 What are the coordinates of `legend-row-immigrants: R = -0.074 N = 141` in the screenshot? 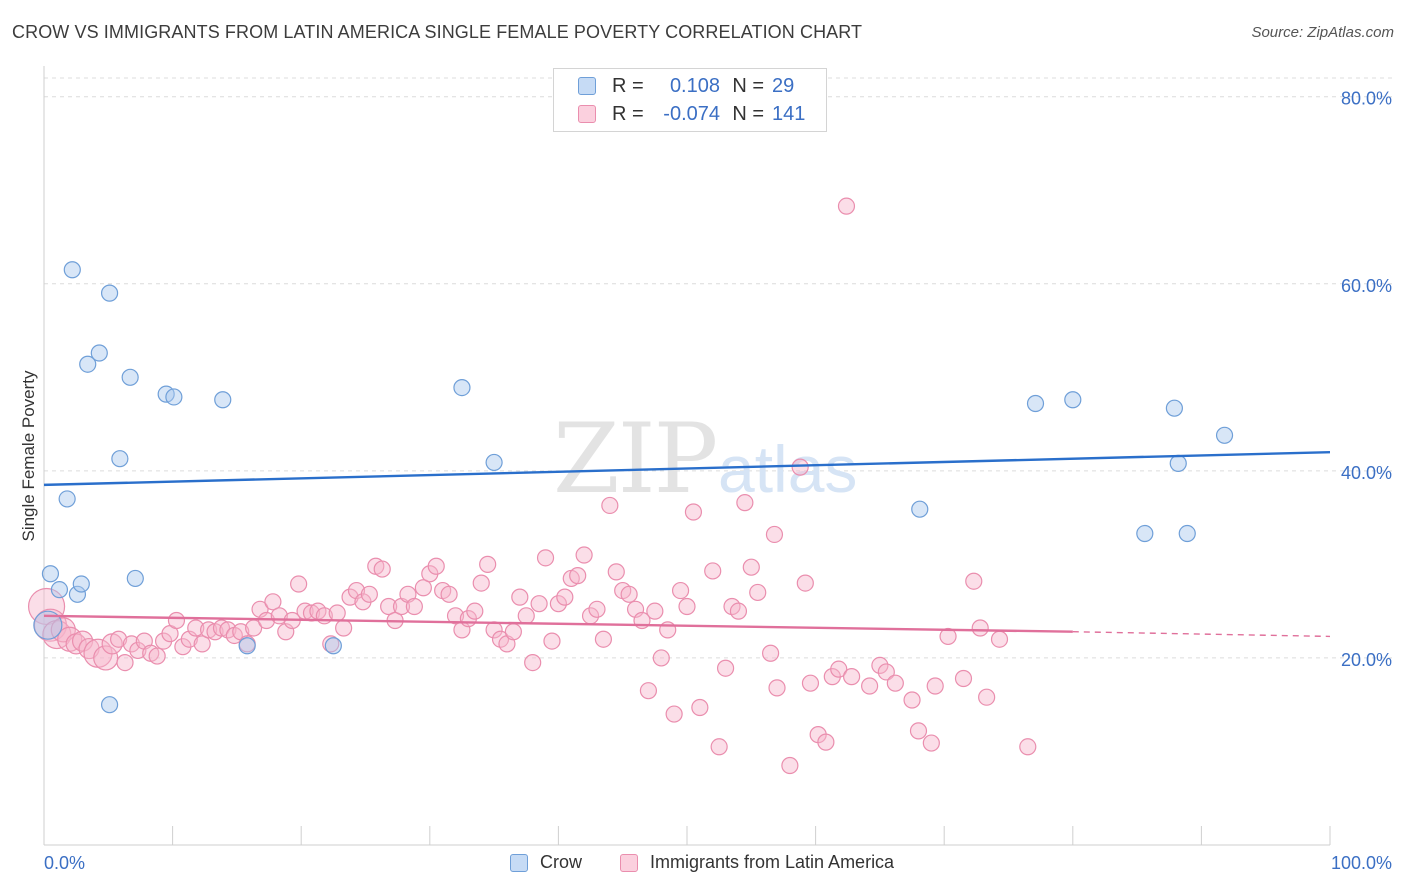 It's located at (691, 114).